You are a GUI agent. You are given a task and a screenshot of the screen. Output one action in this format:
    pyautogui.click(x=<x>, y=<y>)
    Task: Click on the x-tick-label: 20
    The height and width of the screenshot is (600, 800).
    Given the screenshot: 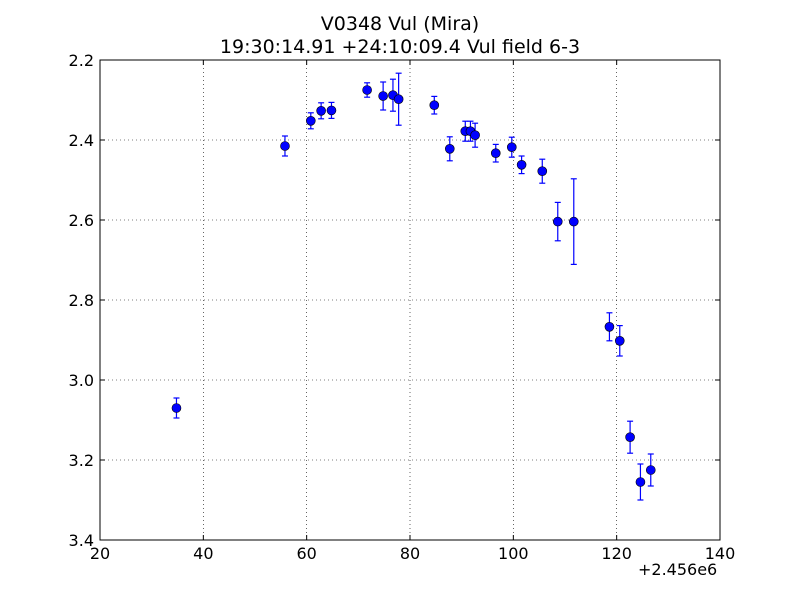 What is the action you would take?
    pyautogui.click(x=100, y=553)
    